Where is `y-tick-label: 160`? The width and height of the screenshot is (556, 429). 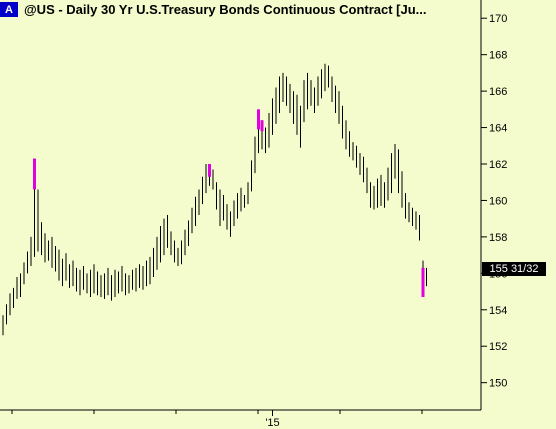
y-tick-label: 160 is located at coordinates (498, 201).